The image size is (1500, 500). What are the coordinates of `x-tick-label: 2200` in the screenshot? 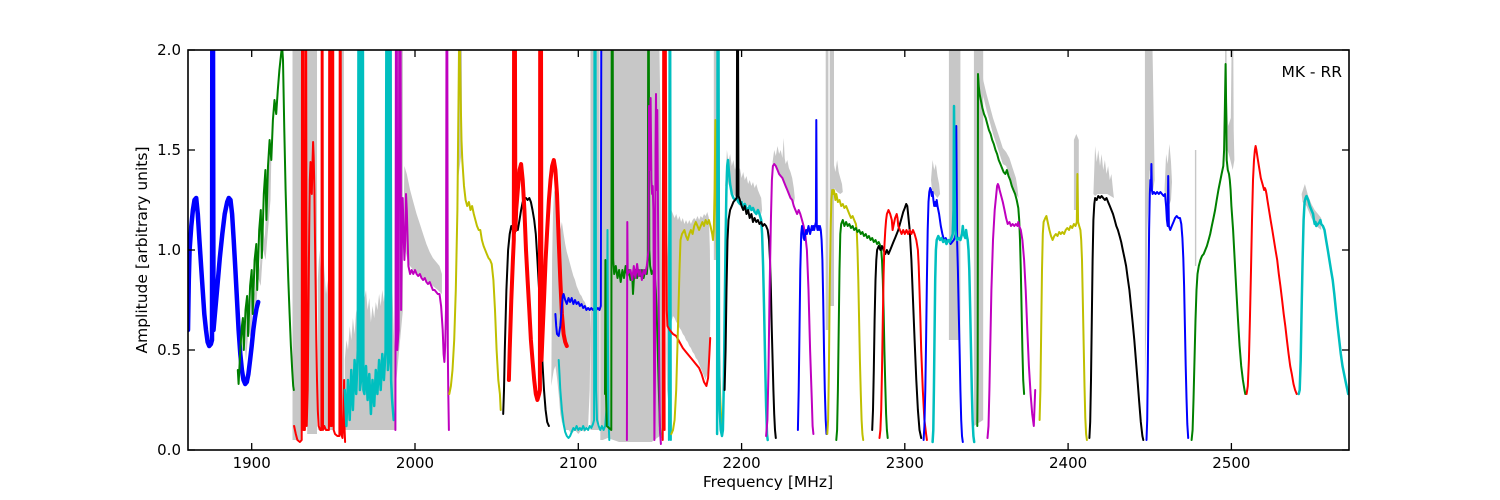 It's located at (742, 463).